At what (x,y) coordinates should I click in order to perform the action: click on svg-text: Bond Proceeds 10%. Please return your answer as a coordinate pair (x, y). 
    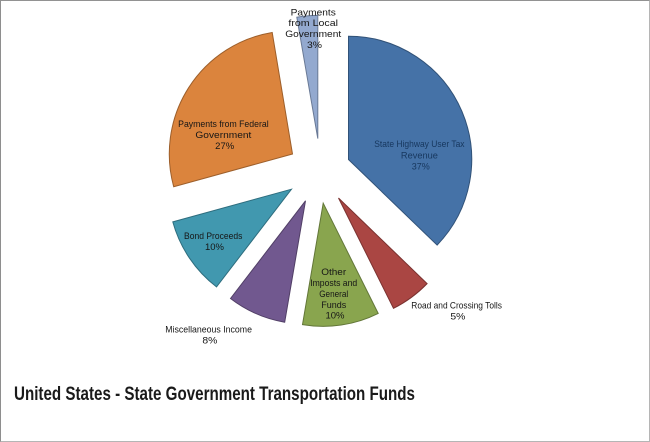
    Looking at the image, I should click on (214, 241).